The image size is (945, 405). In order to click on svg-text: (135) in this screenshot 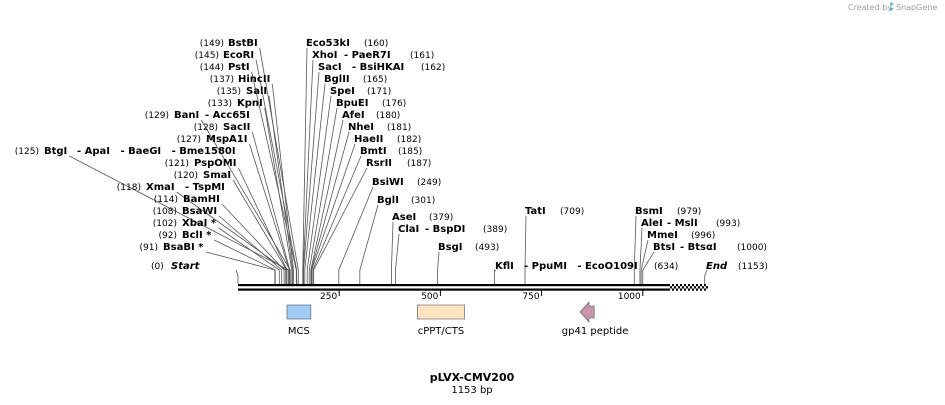, I will do `click(229, 92)`.